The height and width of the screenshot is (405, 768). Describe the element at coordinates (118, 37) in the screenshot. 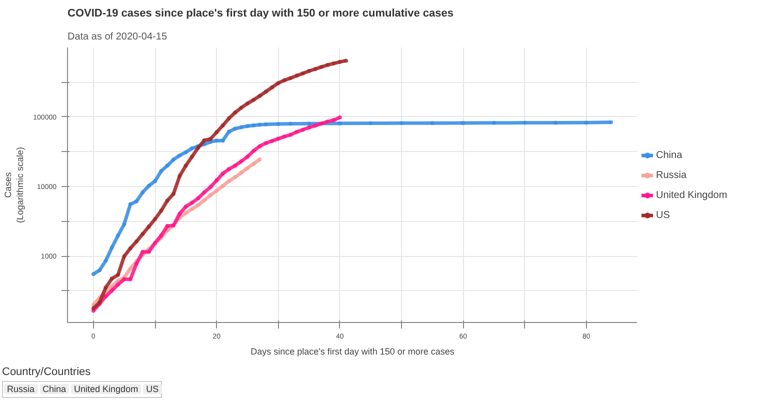

I see `chart-subtitle: Data as of 2020-04-15` at that location.